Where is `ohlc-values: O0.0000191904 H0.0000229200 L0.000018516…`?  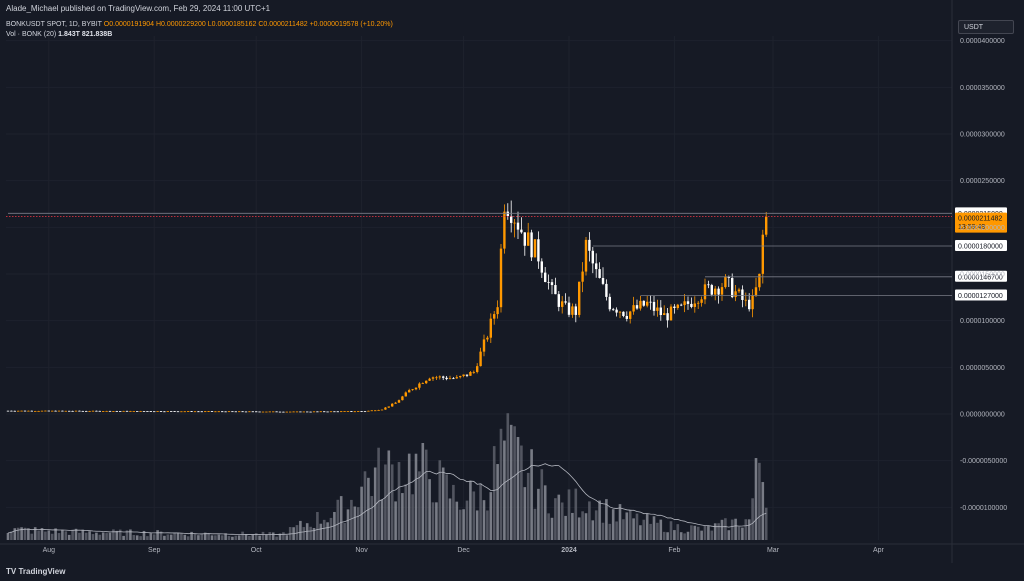 ohlc-values: O0.0000191904 H0.0000229200 L0.000018516… is located at coordinates (248, 24).